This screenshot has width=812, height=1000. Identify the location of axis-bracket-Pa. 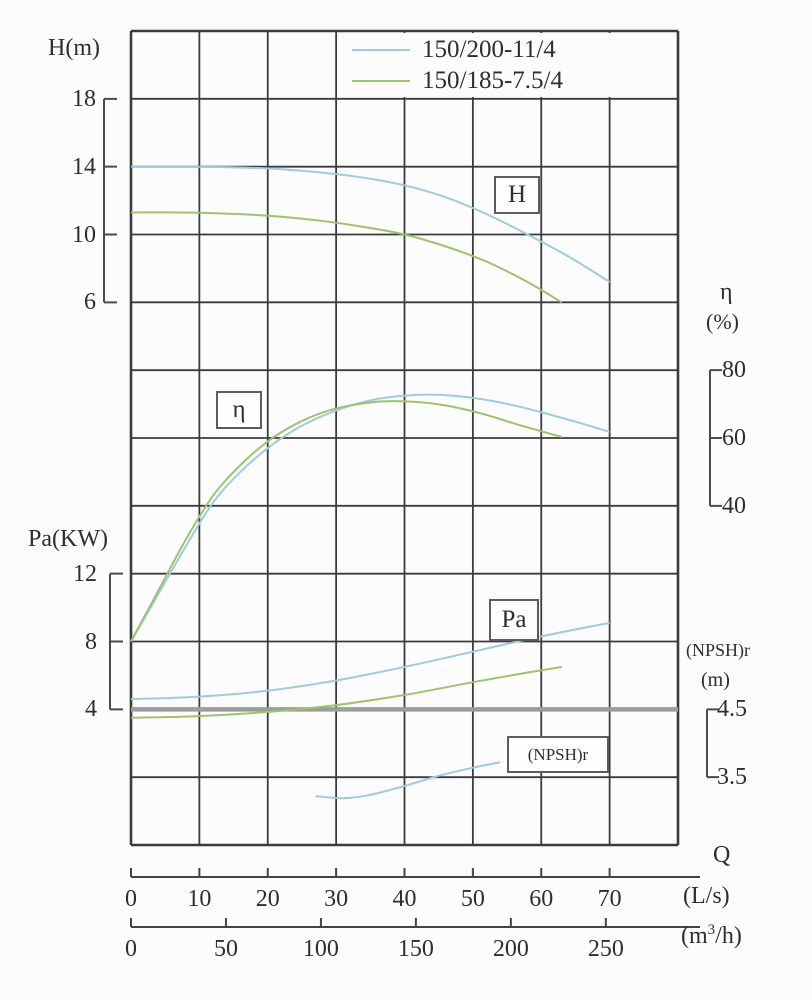
(116, 641).